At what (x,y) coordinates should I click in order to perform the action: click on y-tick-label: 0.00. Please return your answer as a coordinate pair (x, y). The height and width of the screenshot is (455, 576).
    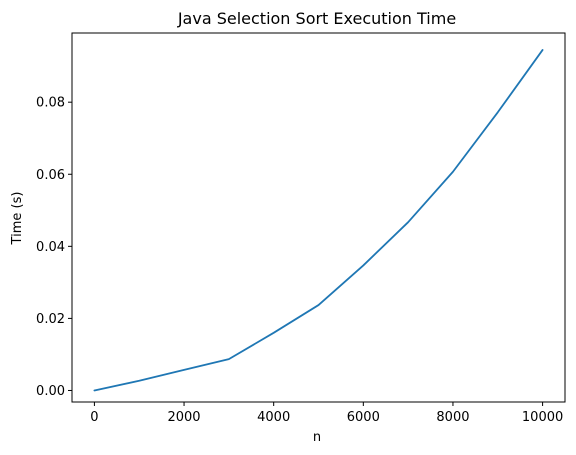
    Looking at the image, I should click on (50, 391).